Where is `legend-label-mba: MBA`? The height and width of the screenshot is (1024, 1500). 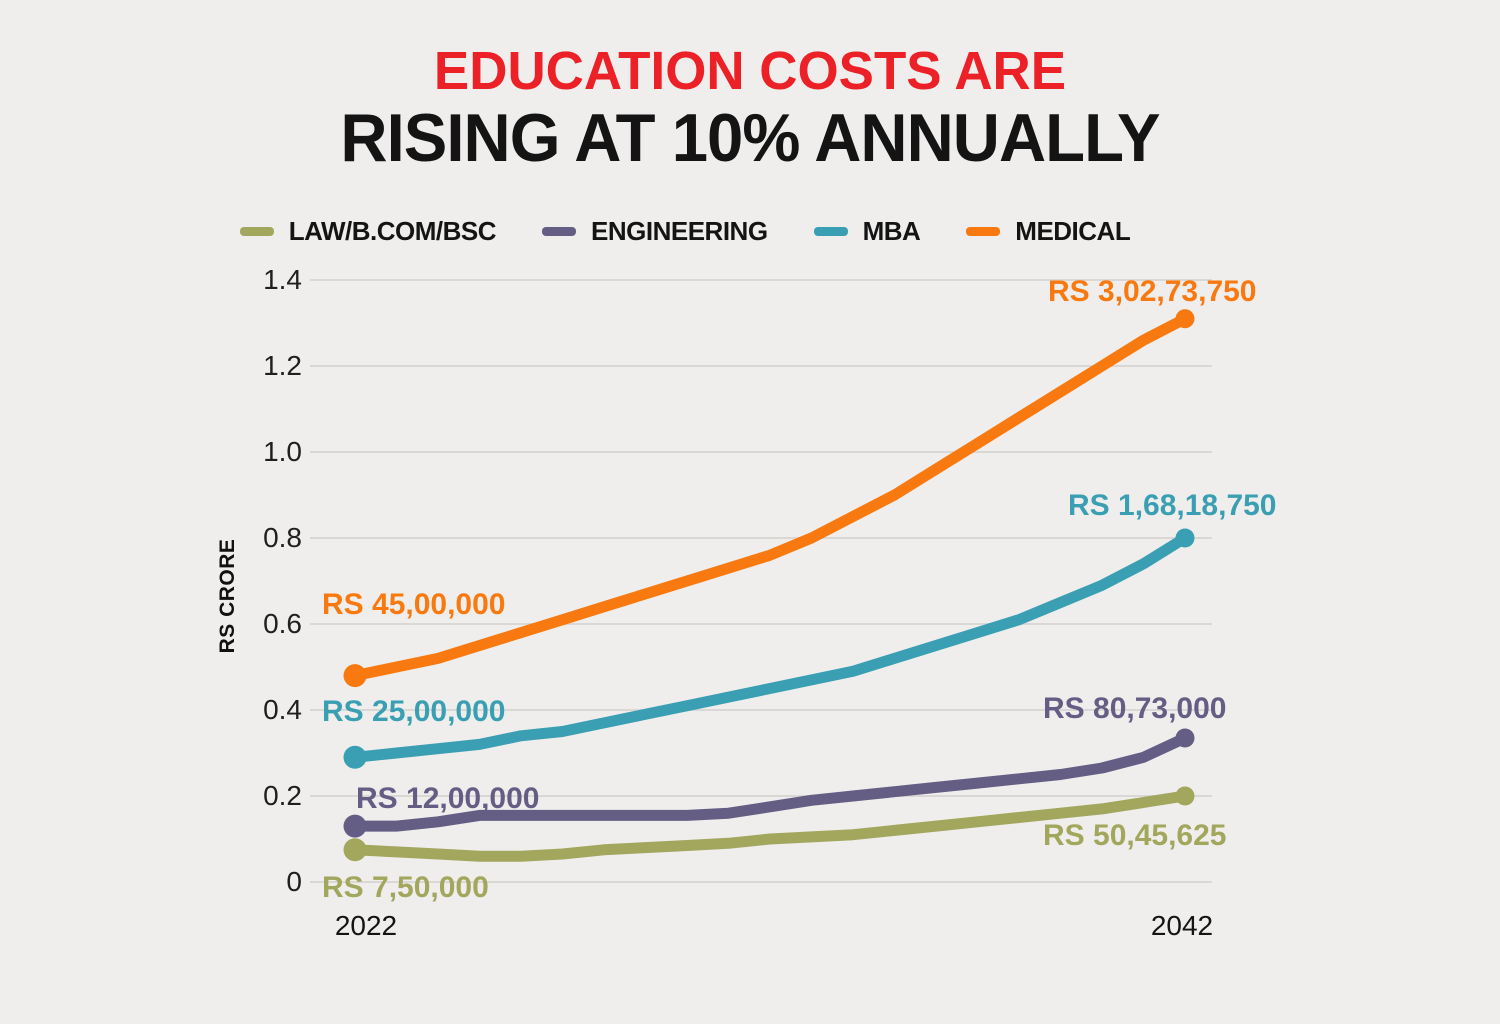
legend-label-mba: MBA is located at coordinates (891, 231).